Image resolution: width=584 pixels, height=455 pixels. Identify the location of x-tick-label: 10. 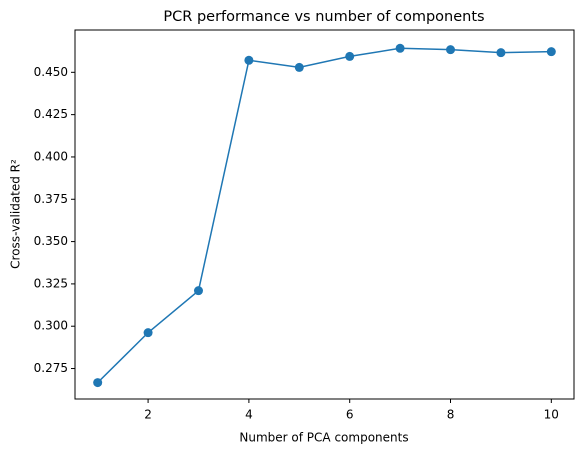
(551, 415).